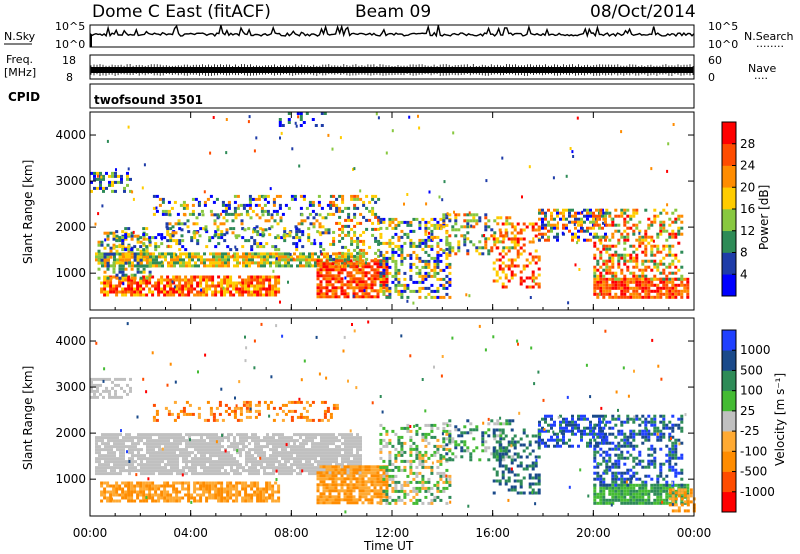  I want to click on nsky-tick-bottom: 10^0, so click(70, 44).